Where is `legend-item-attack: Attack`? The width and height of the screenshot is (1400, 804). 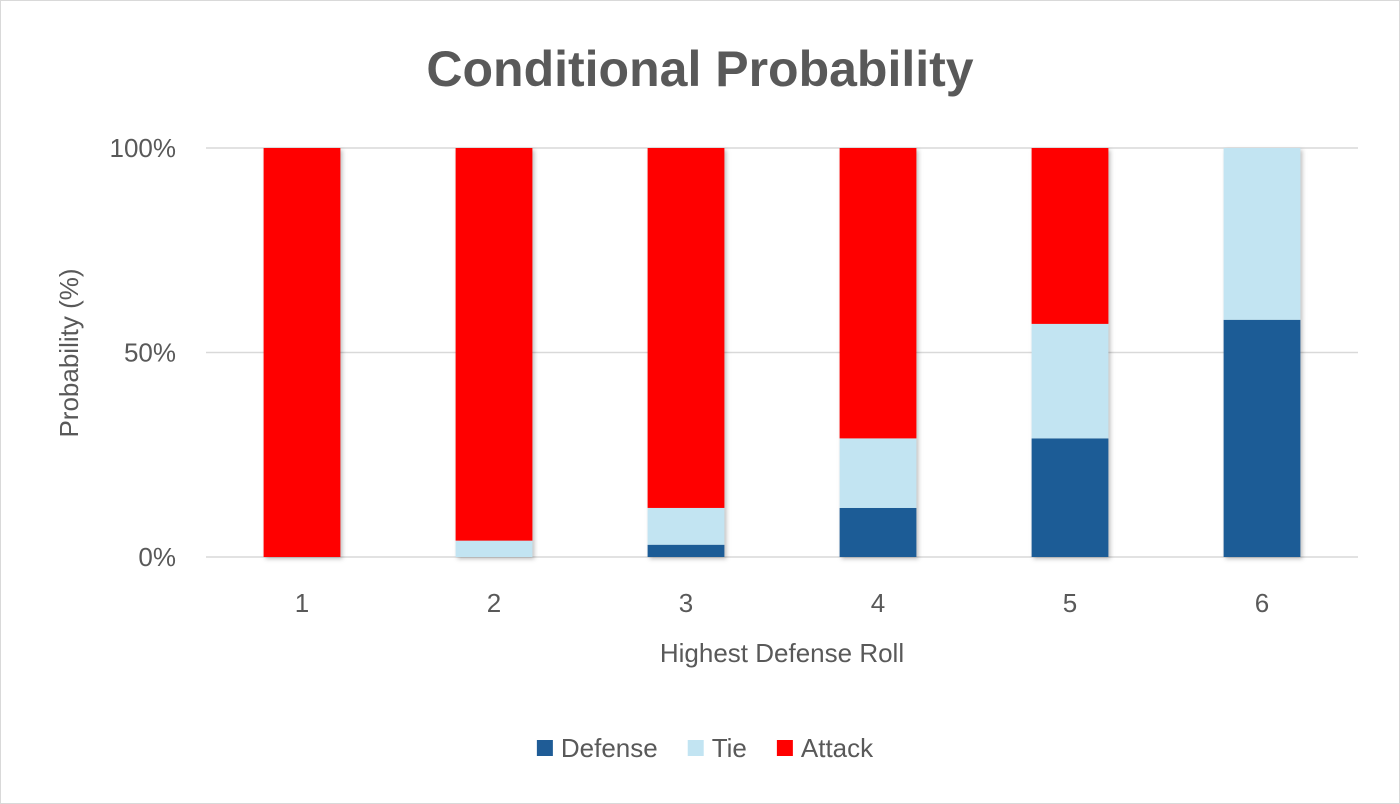 legend-item-attack: Attack is located at coordinates (825, 748).